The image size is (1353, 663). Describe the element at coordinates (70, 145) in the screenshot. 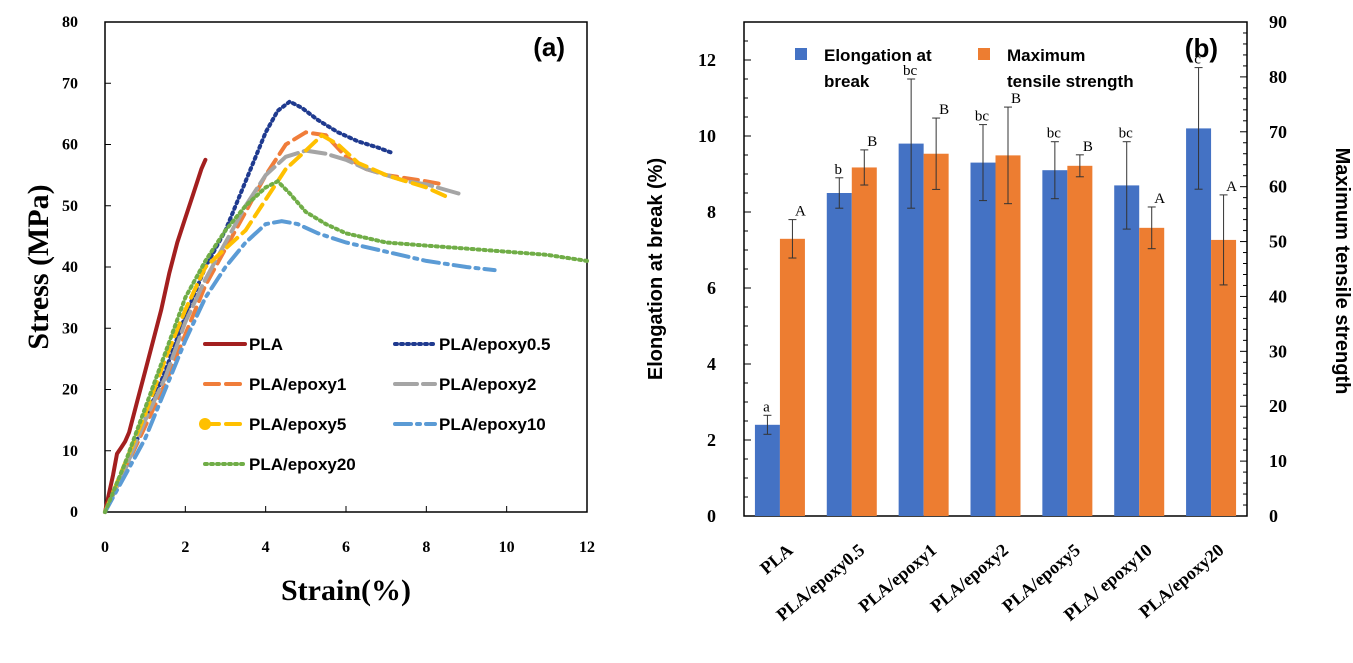

I see `panel-a-y-tick-label: 60` at that location.